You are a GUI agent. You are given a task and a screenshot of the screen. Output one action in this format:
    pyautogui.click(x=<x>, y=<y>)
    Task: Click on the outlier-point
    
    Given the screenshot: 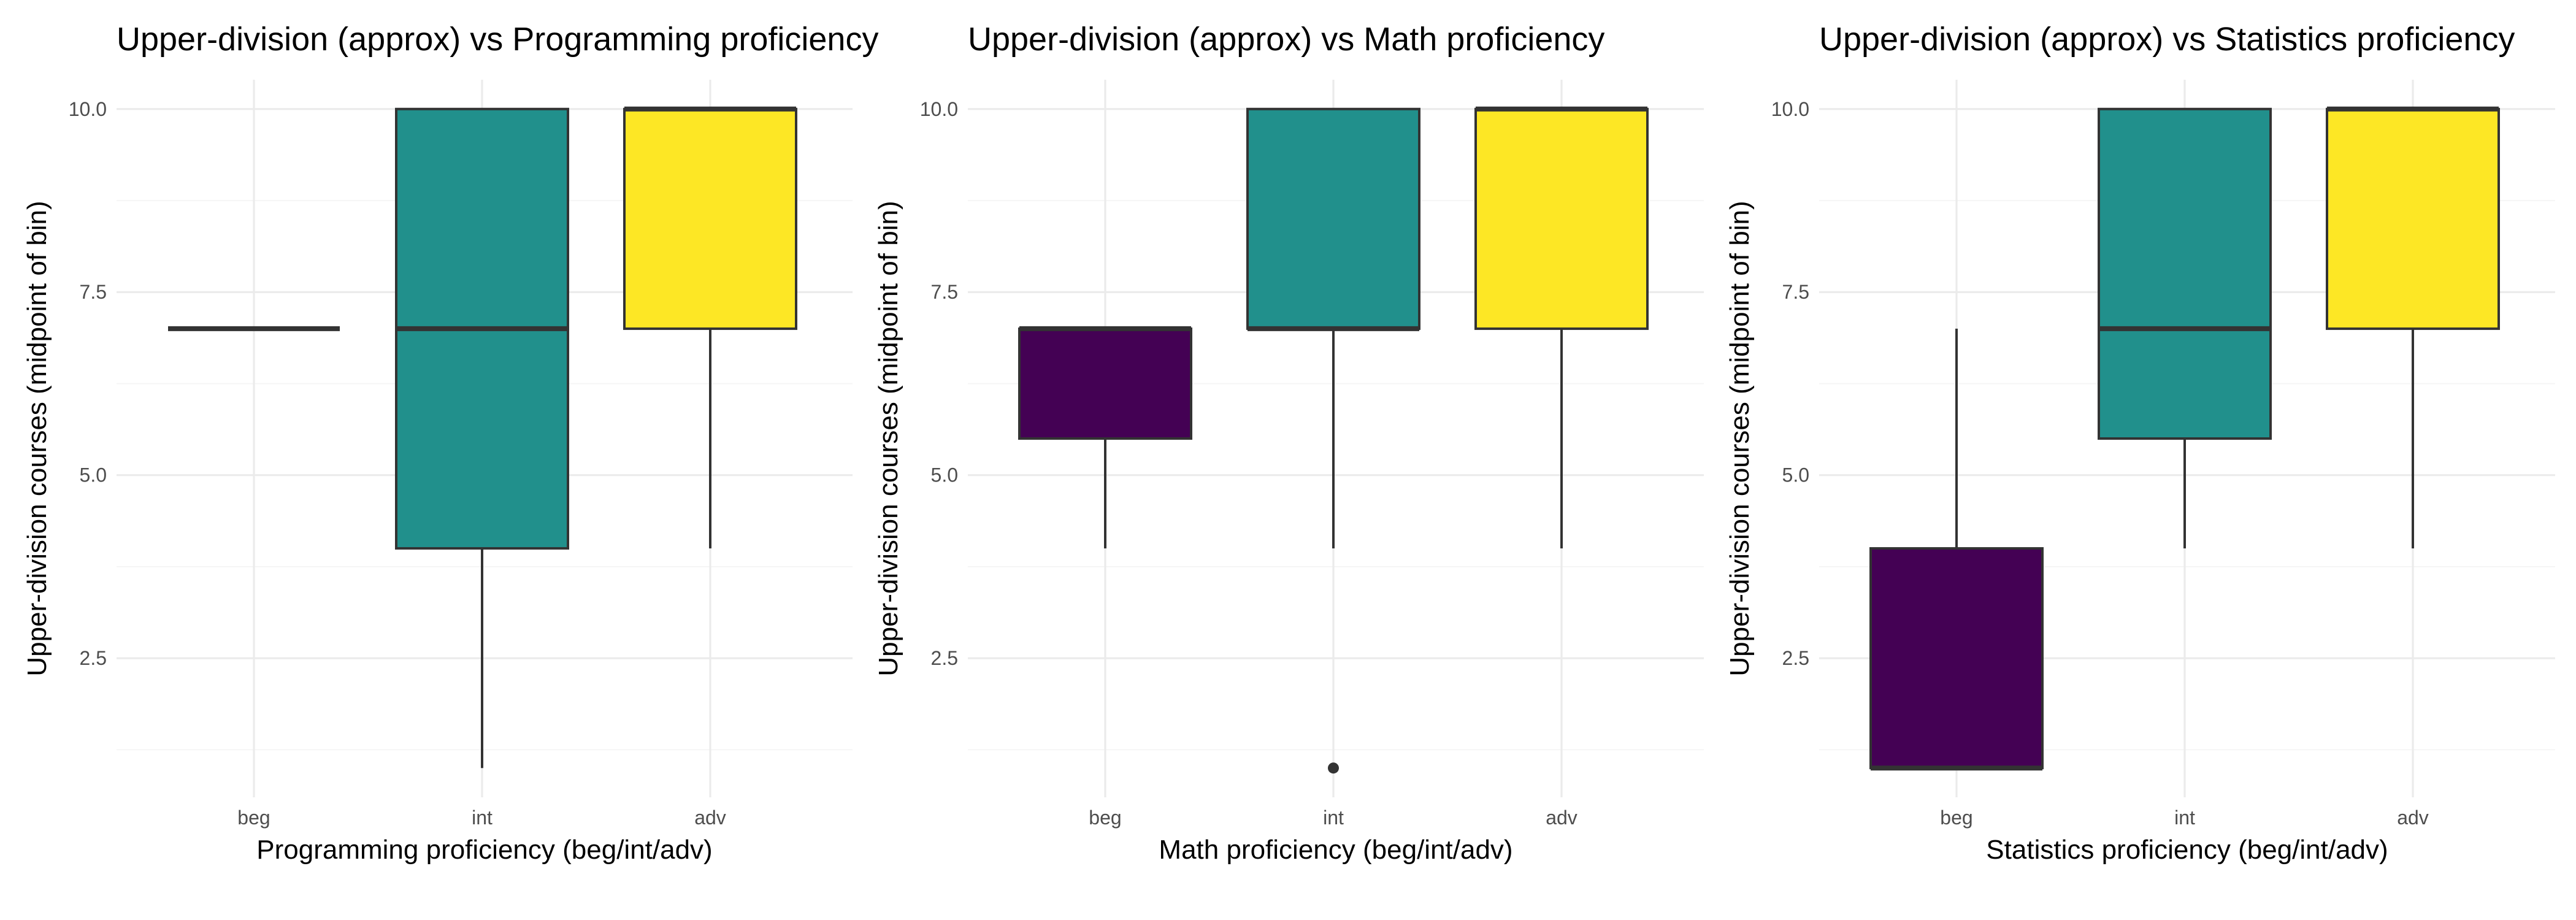 What is the action you would take?
    pyautogui.click(x=1333, y=768)
    